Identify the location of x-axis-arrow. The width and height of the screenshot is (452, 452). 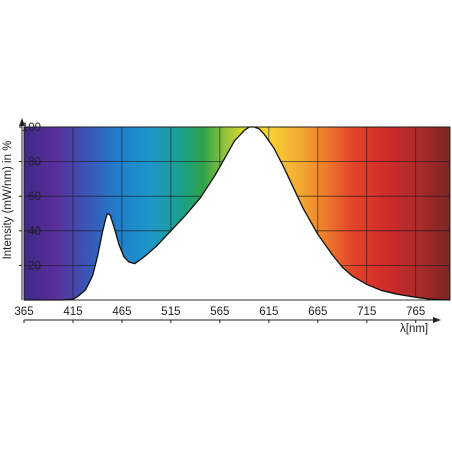
(437, 320).